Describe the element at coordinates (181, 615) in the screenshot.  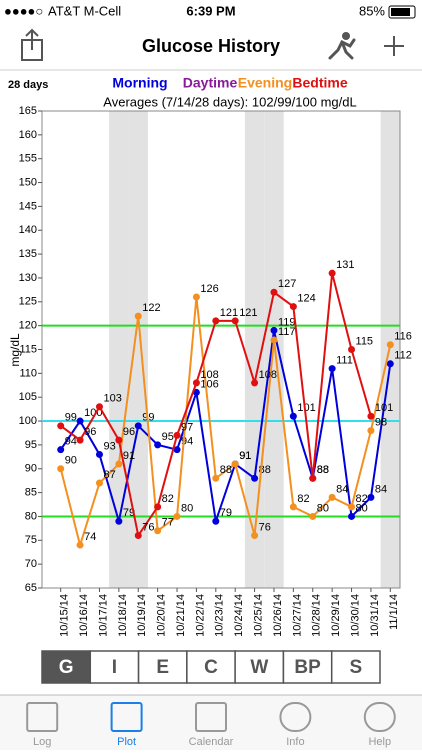
I see `x-tick-label: 10/21/14` at that location.